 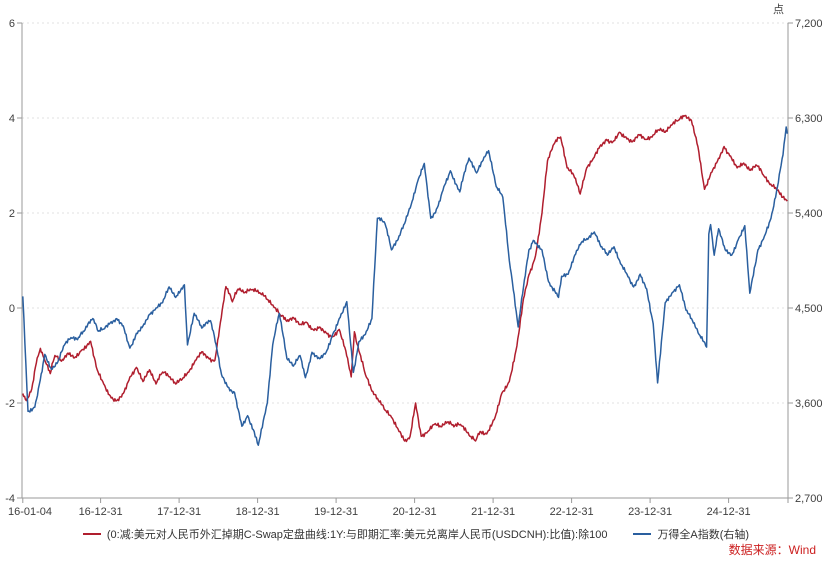 What do you see at coordinates (10, 499) in the screenshot?
I see `svg-text: -4` at bounding box center [10, 499].